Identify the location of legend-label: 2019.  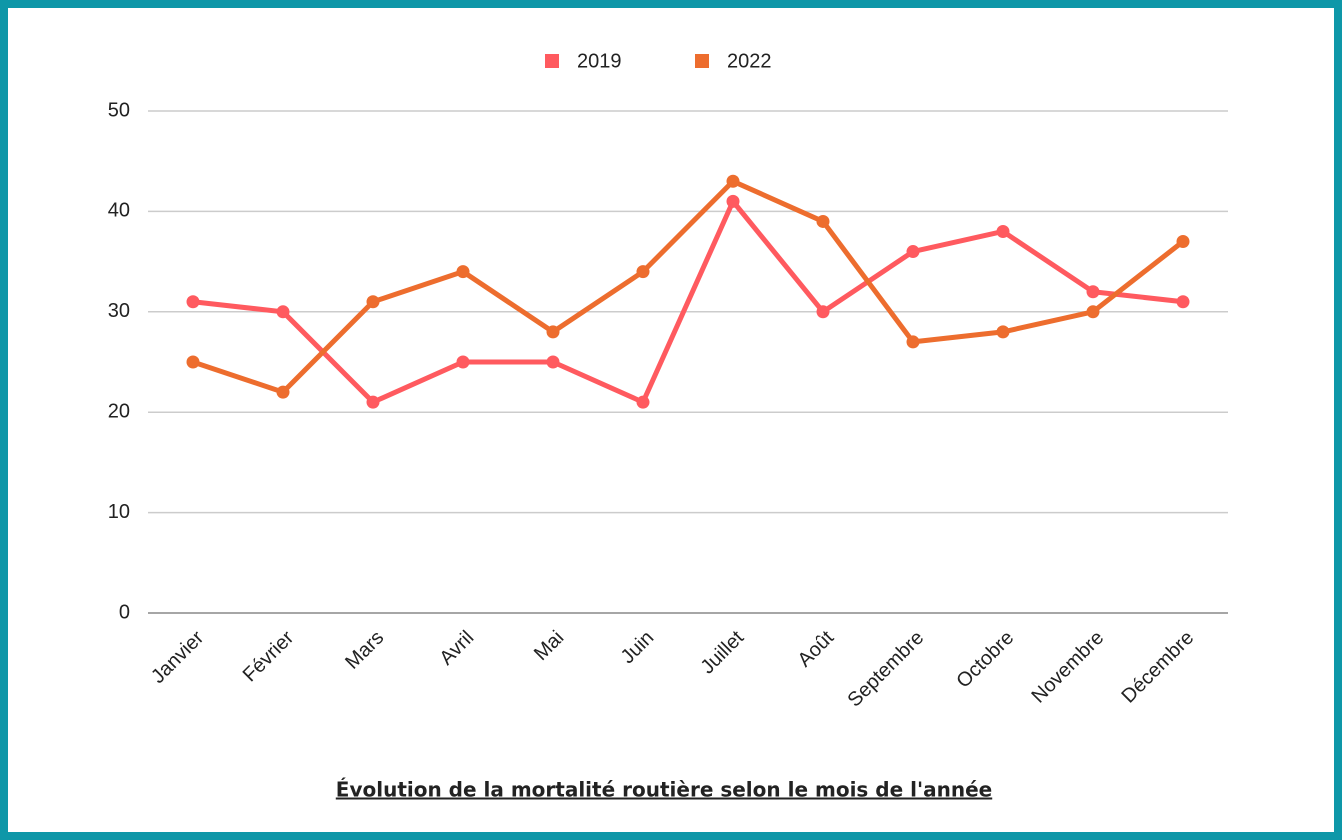
(599, 61).